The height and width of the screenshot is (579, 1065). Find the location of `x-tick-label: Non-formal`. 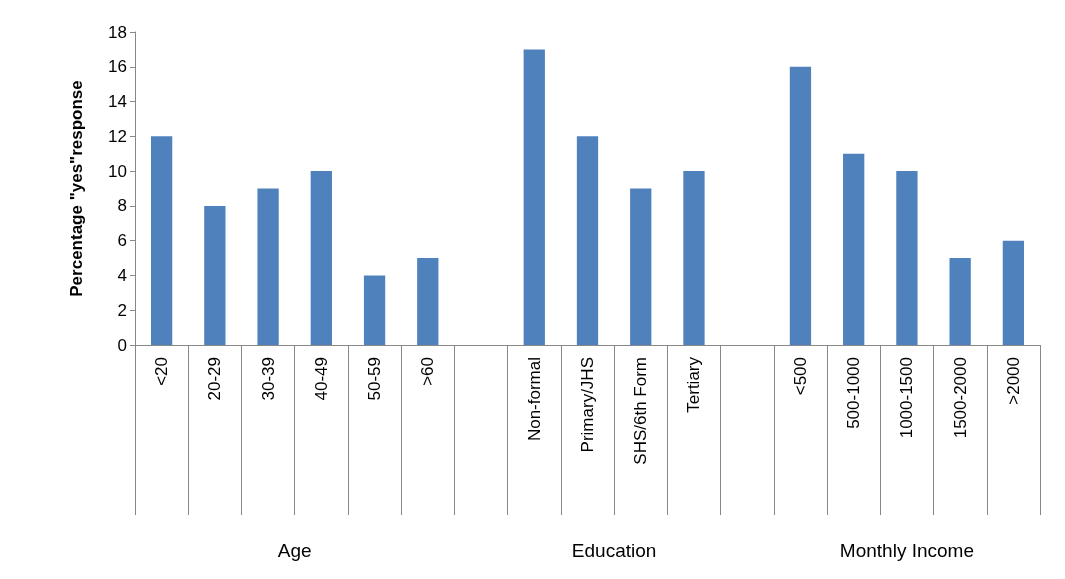

x-tick-label: Non-formal is located at coordinates (534, 399).